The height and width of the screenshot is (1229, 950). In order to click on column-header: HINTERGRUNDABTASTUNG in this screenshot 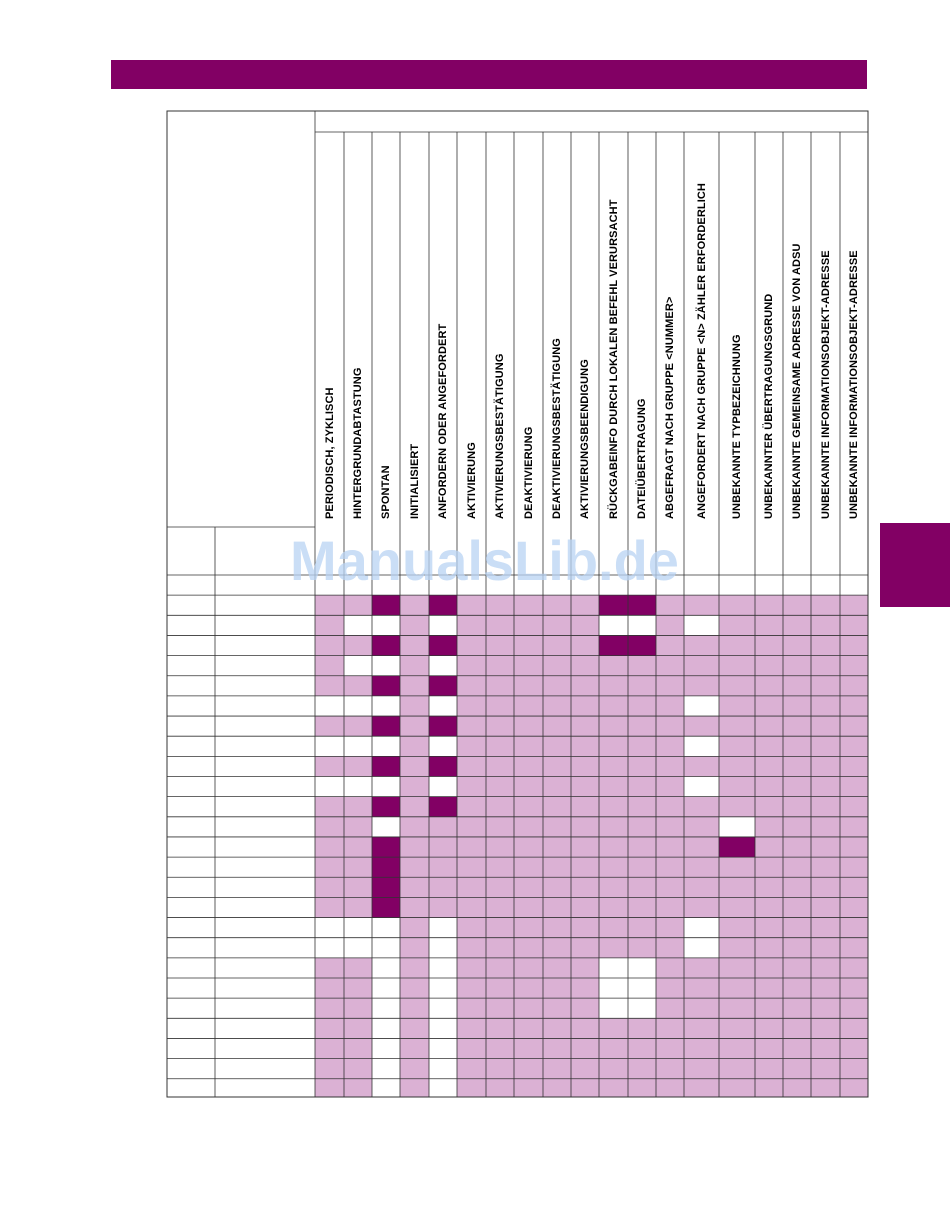, I will do `click(358, 443)`.